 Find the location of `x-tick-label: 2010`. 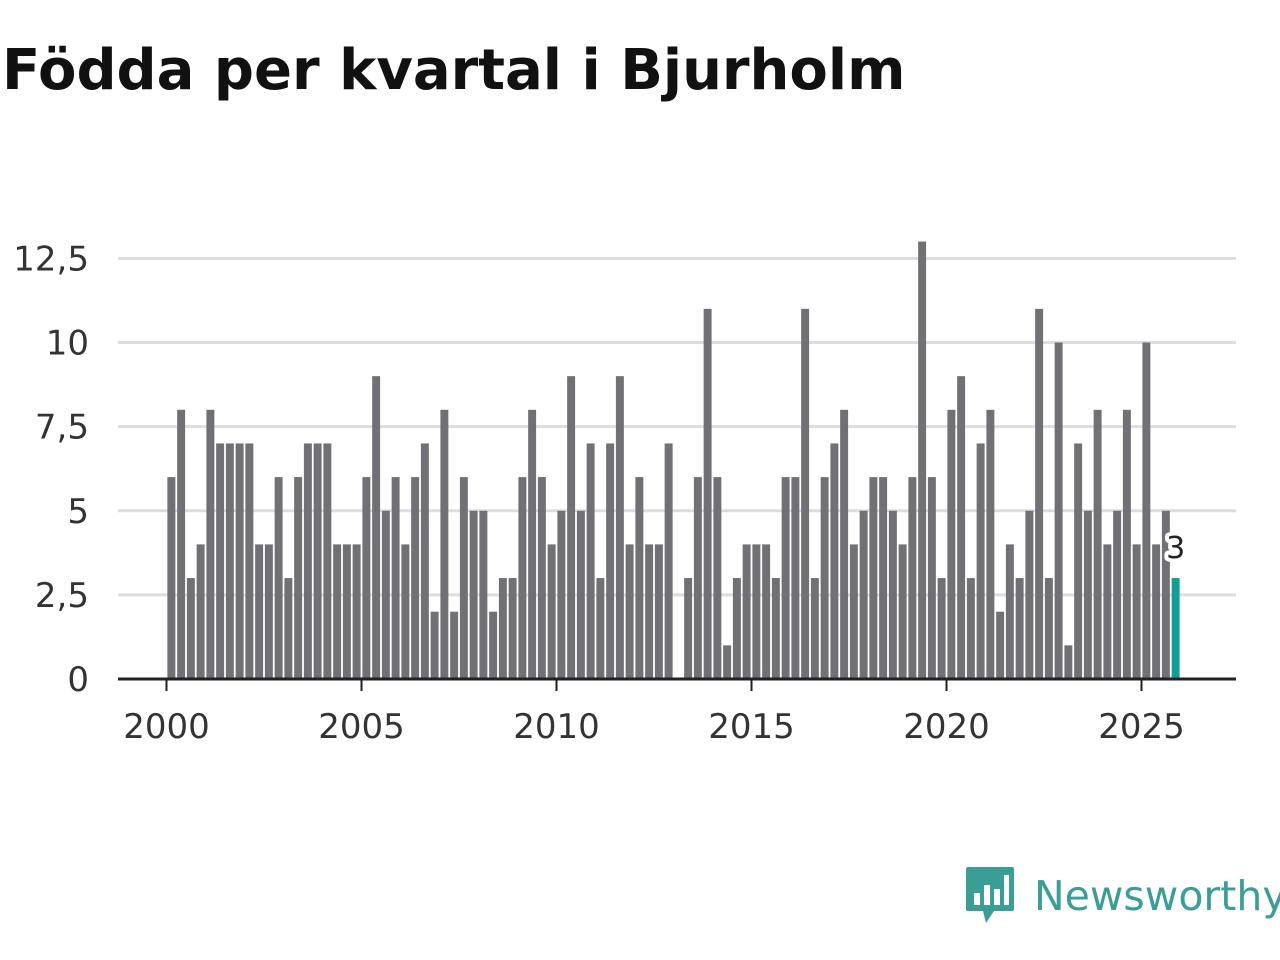

x-tick-label: 2010 is located at coordinates (556, 727).